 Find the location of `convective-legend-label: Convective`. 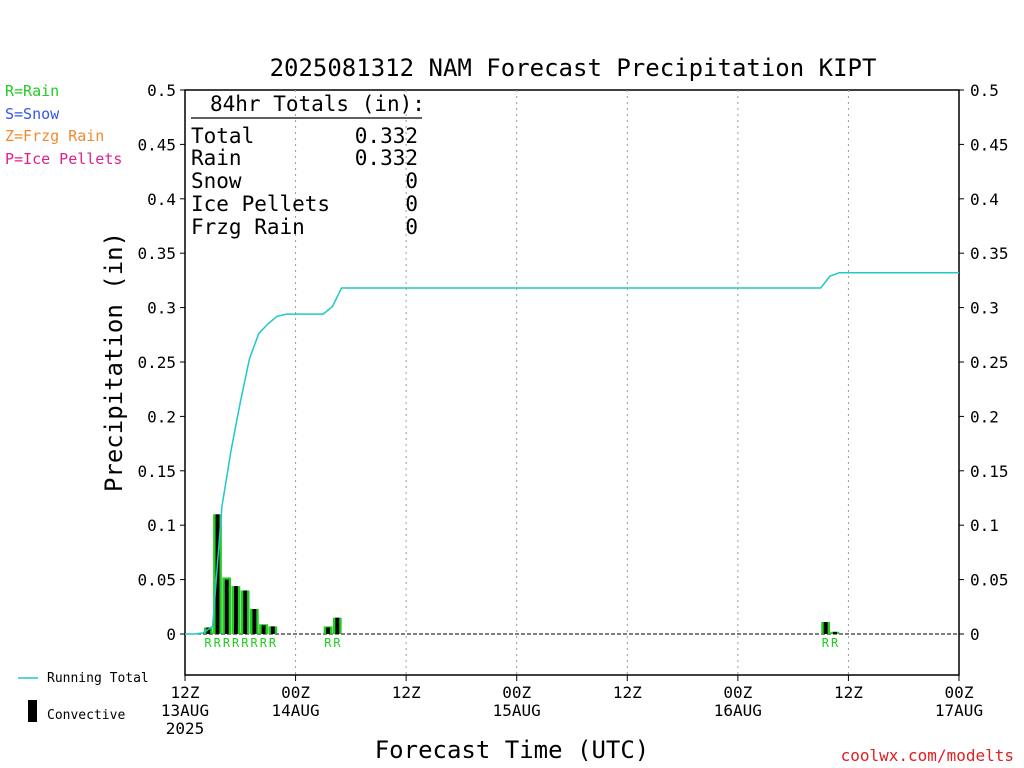

convective-legend-label: Convective is located at coordinates (86, 715).